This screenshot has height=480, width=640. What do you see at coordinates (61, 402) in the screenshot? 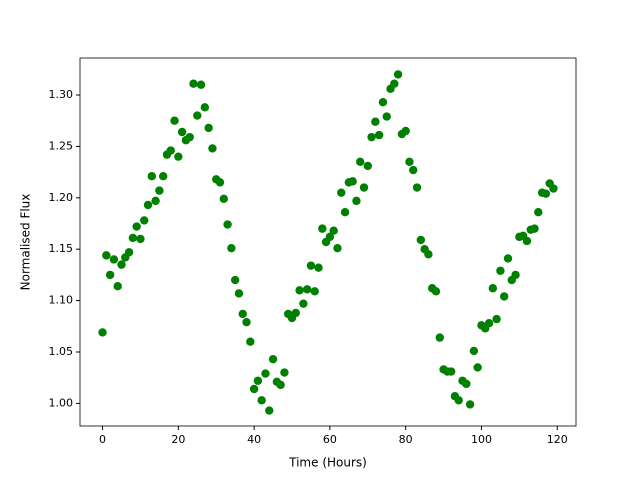
I see `y-tick-label: 1.00` at bounding box center [61, 402].